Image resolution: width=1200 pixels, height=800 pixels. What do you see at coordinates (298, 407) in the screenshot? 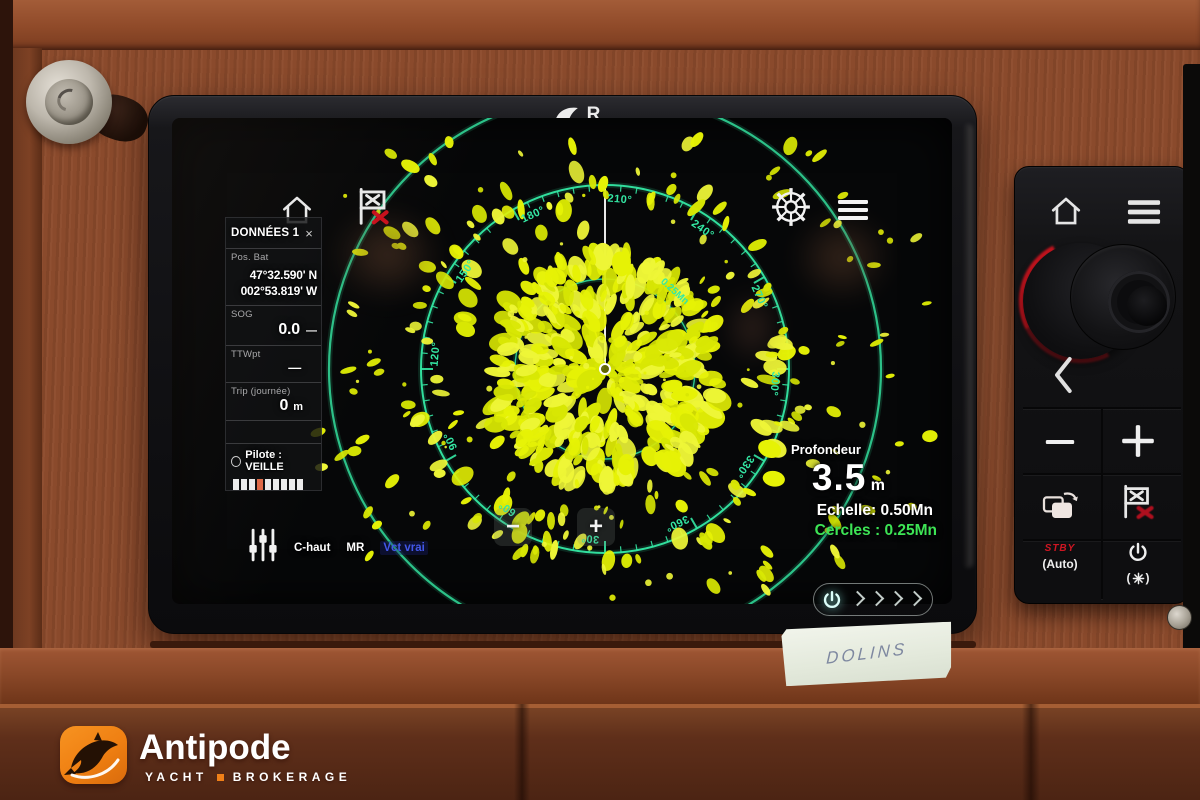
I see `trip-unit: m` at bounding box center [298, 407].